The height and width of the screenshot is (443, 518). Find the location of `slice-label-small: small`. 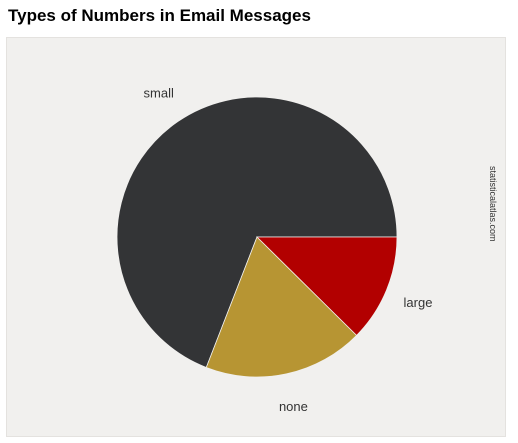

slice-label-small: small is located at coordinates (159, 92).